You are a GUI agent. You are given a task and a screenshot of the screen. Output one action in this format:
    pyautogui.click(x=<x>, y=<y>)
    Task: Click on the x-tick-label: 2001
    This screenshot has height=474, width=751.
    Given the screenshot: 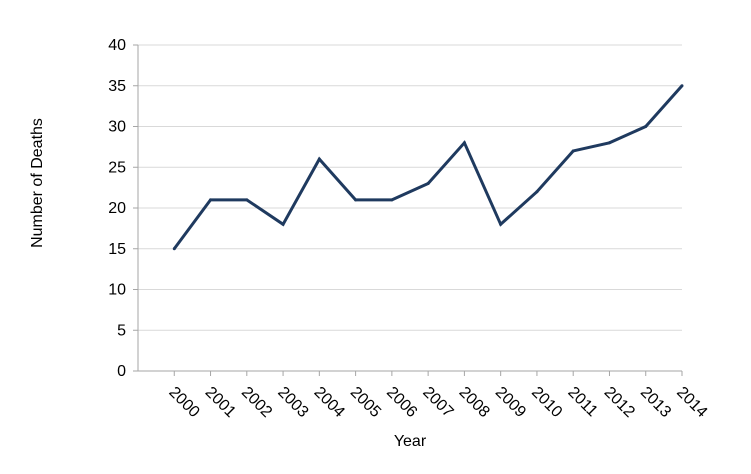 What is the action you would take?
    pyautogui.click(x=220, y=402)
    